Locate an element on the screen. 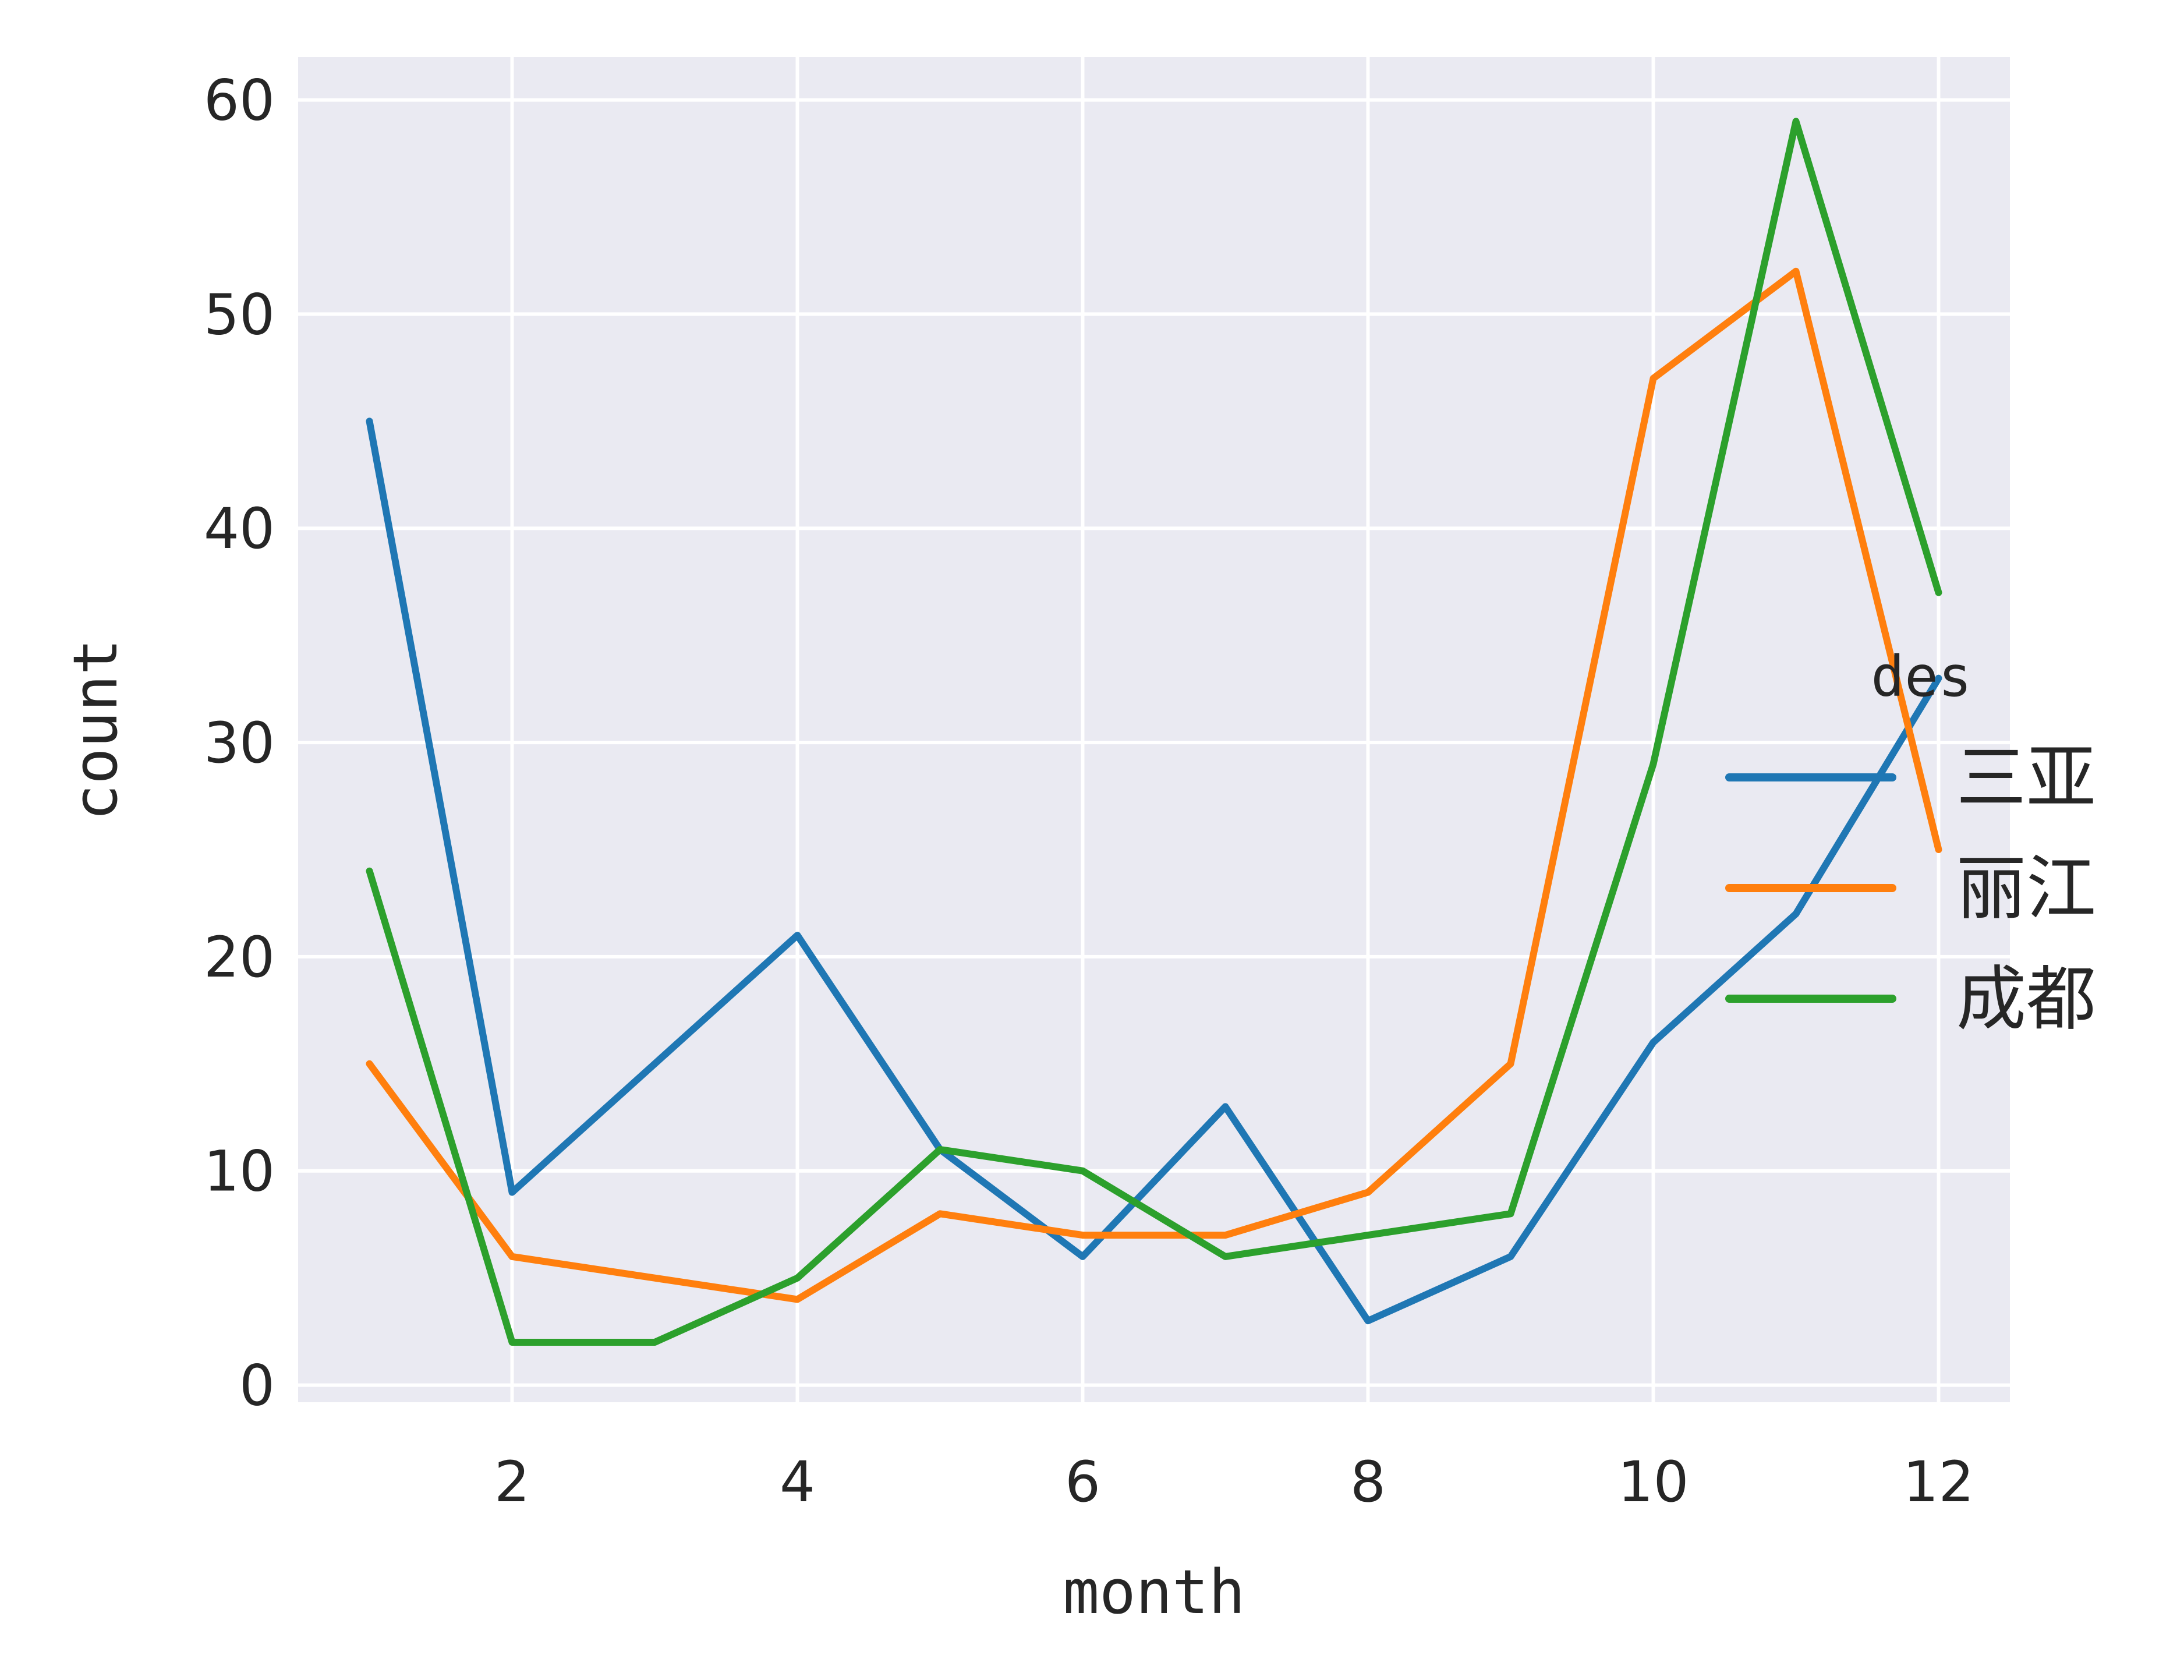  x-tick-label: 2 is located at coordinates (512, 1482).